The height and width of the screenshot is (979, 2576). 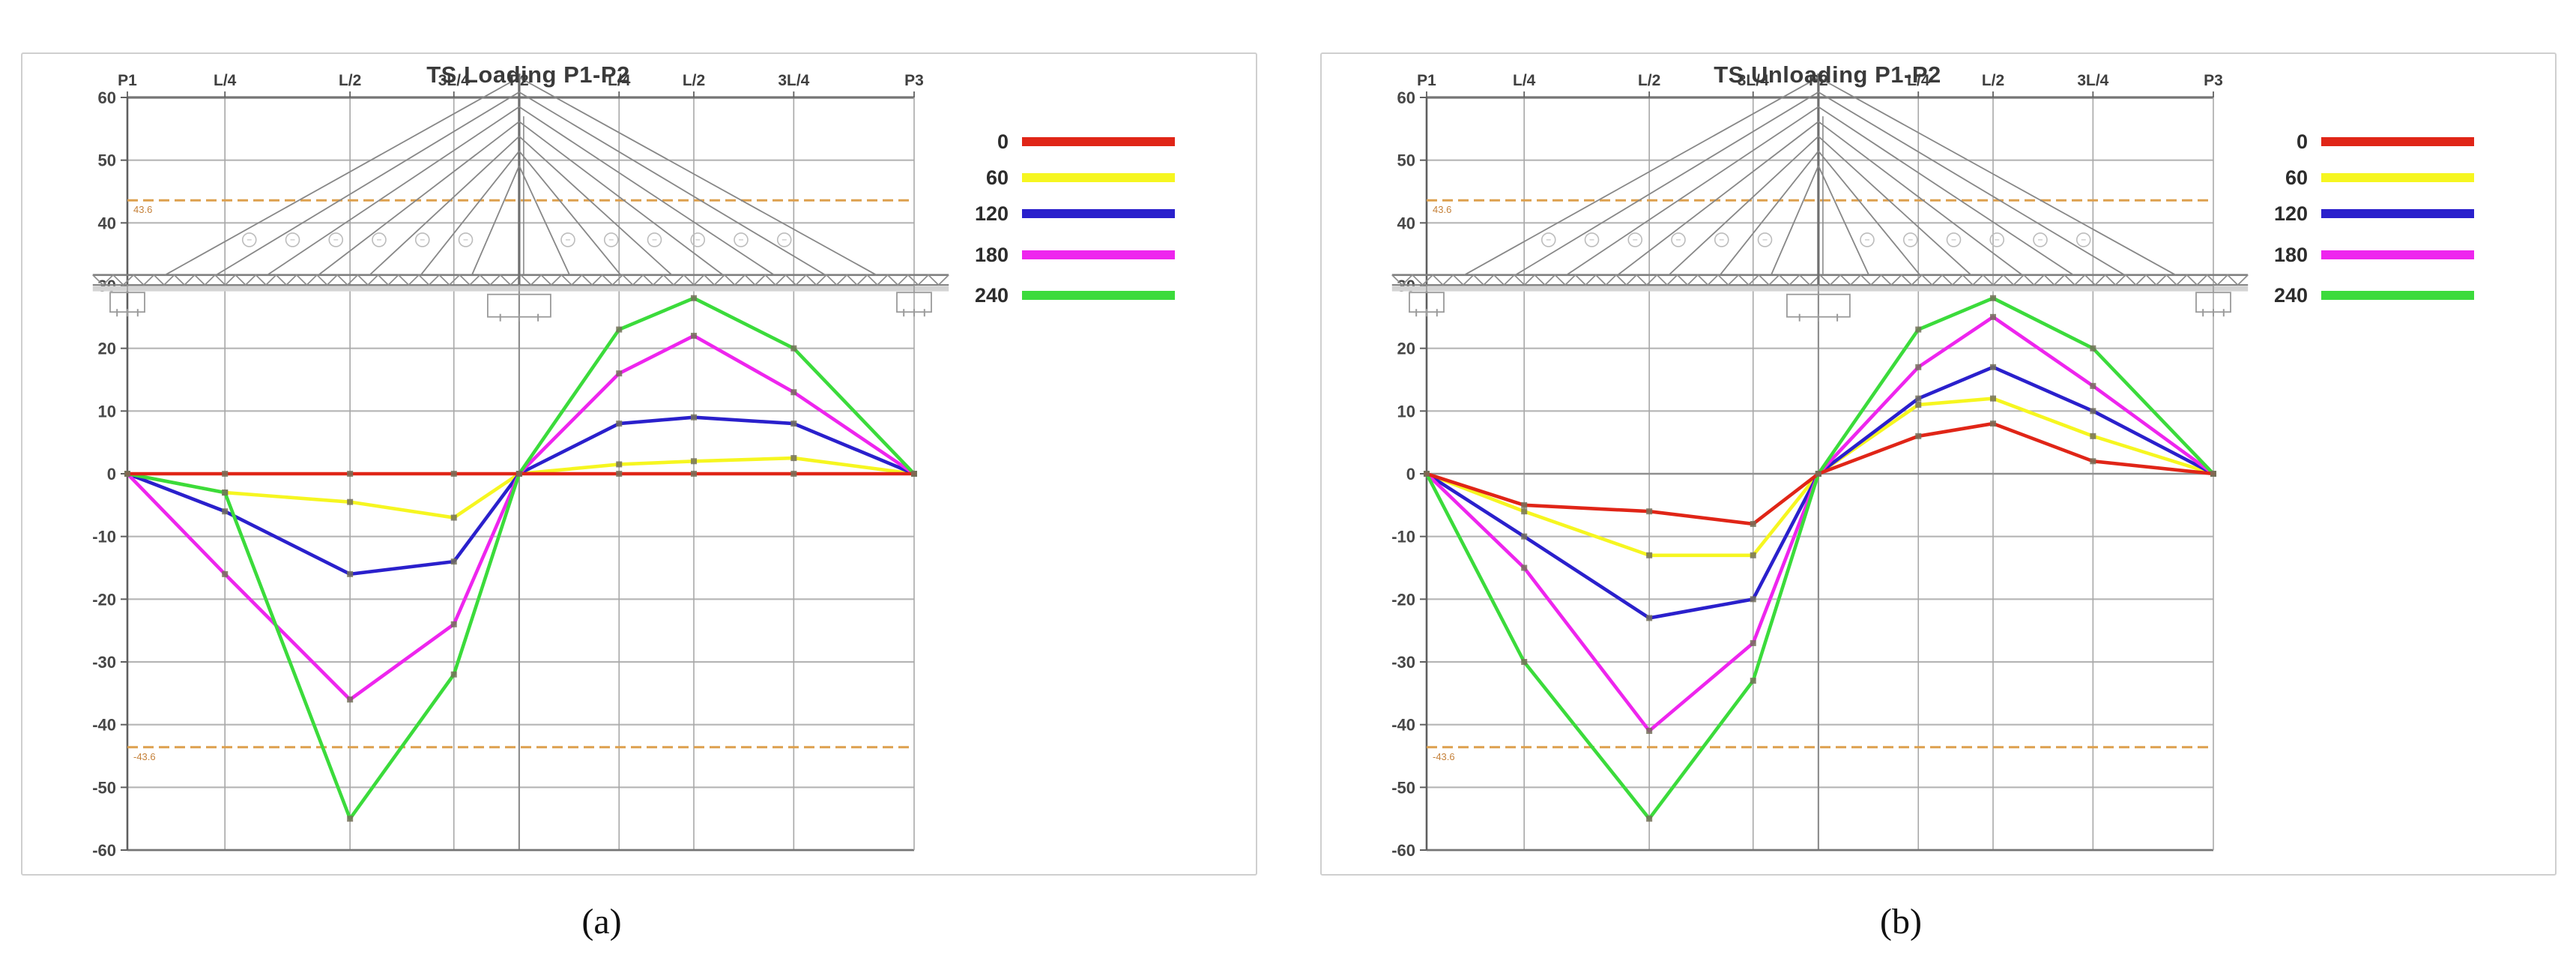 What do you see at coordinates (1403, 662) in the screenshot?
I see `y-tick-label: -30` at bounding box center [1403, 662].